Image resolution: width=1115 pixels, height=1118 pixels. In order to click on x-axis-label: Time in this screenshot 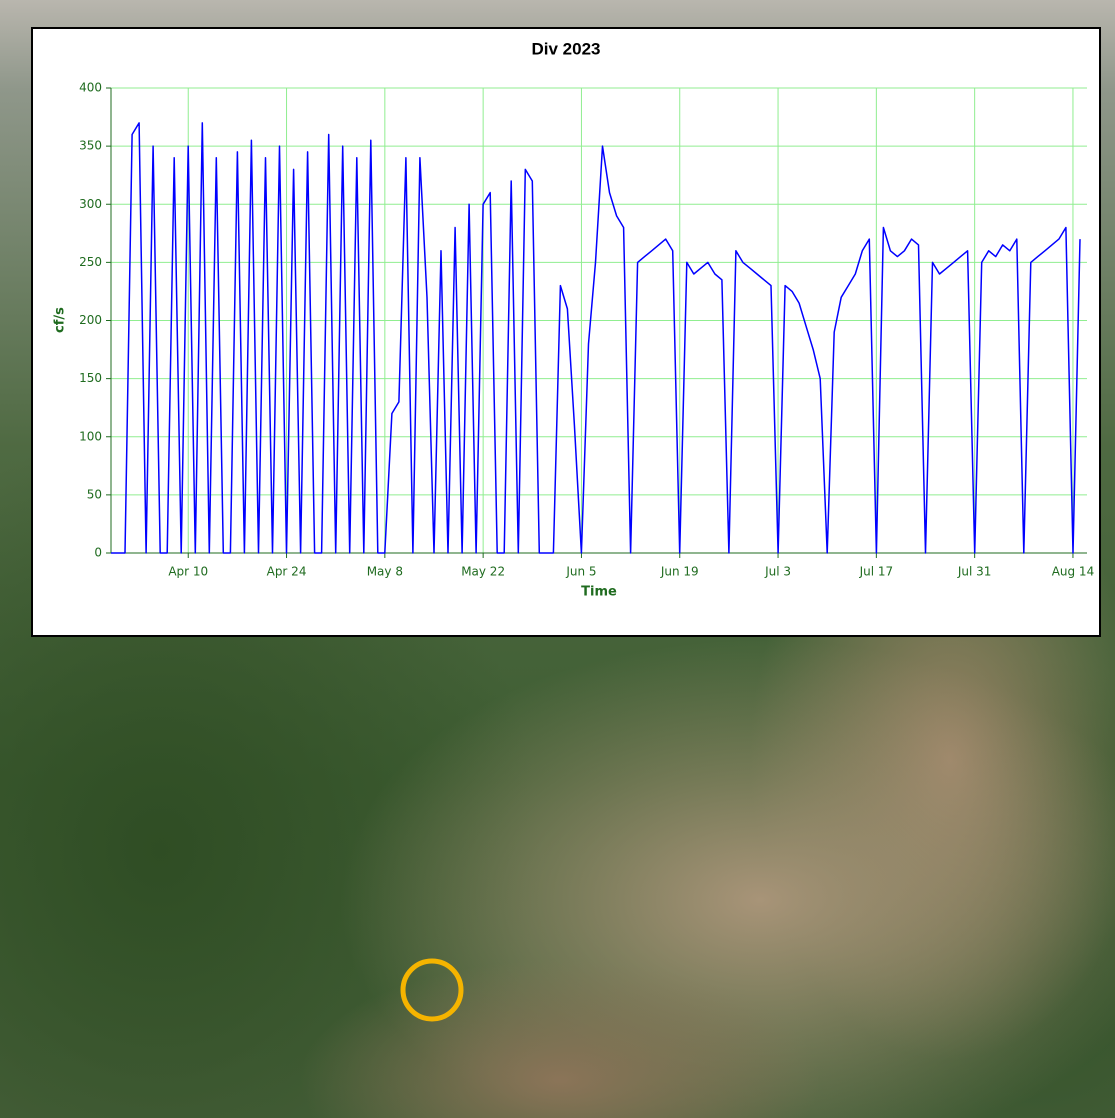, I will do `click(599, 592)`.